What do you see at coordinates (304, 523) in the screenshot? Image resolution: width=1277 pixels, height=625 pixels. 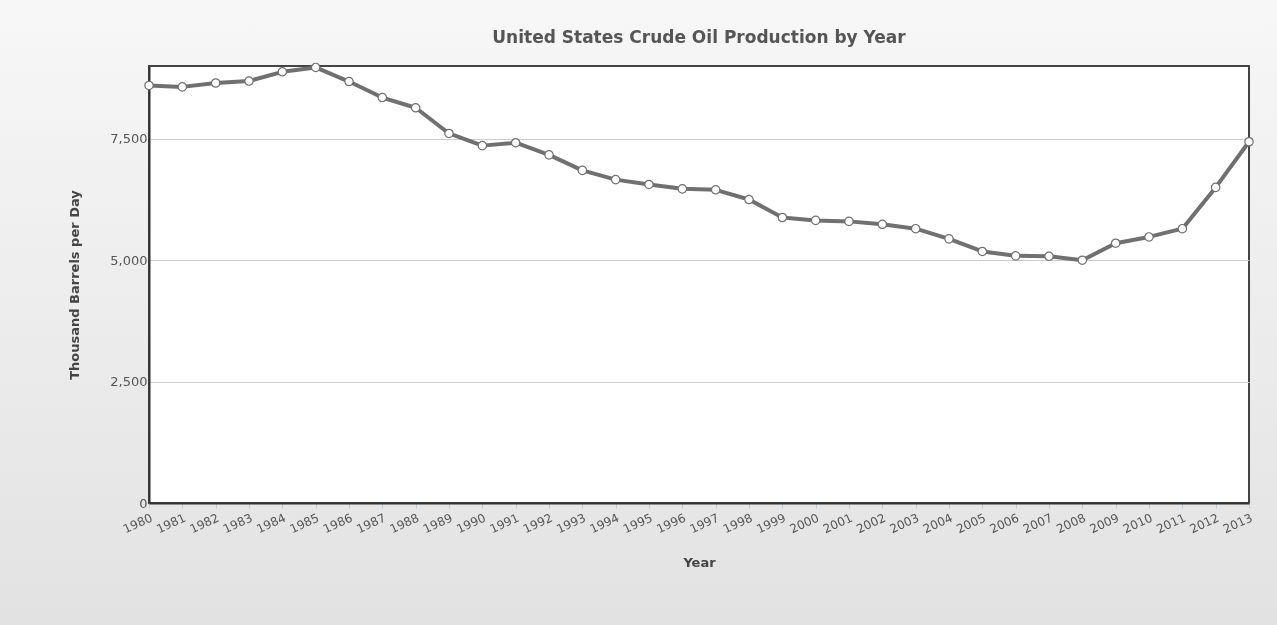 I see `x-tick-label: 1985` at bounding box center [304, 523].